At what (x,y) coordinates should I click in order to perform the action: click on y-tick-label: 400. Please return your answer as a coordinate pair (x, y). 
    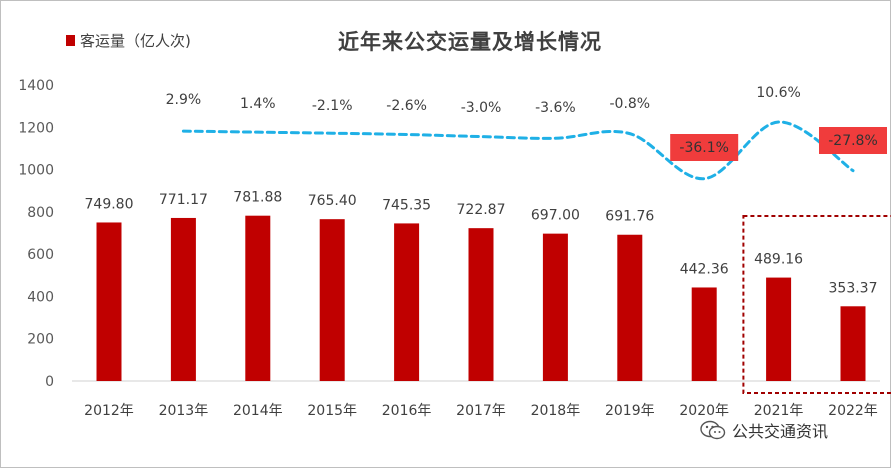
    Looking at the image, I should click on (40, 297).